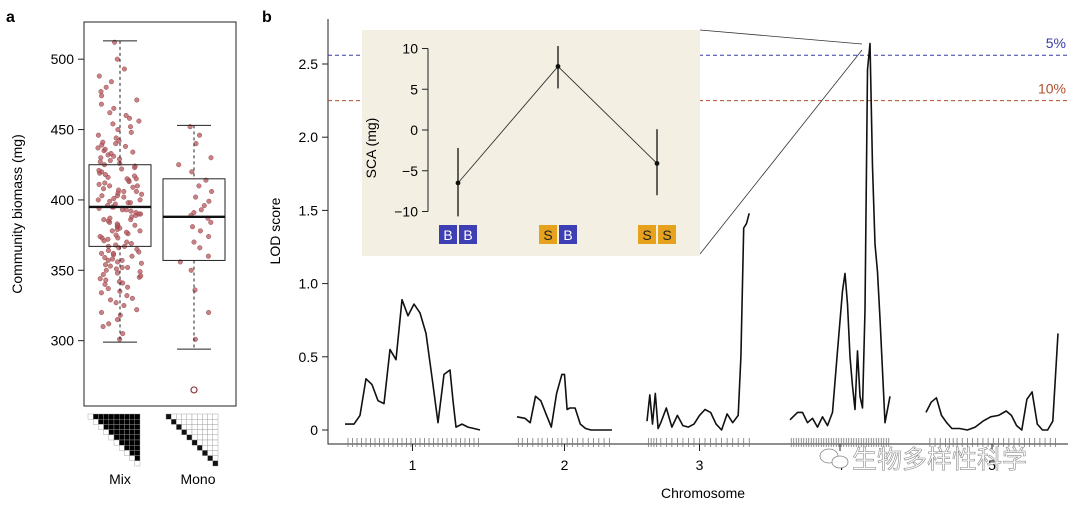  I want to click on panel-a-x-label-mono: Mono, so click(197, 479).